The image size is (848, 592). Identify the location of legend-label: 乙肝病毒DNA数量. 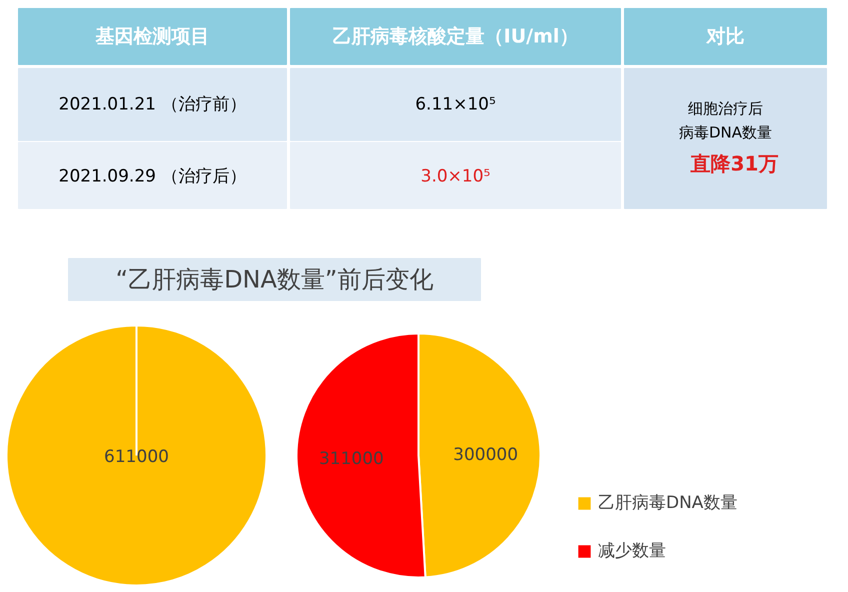
(668, 503).